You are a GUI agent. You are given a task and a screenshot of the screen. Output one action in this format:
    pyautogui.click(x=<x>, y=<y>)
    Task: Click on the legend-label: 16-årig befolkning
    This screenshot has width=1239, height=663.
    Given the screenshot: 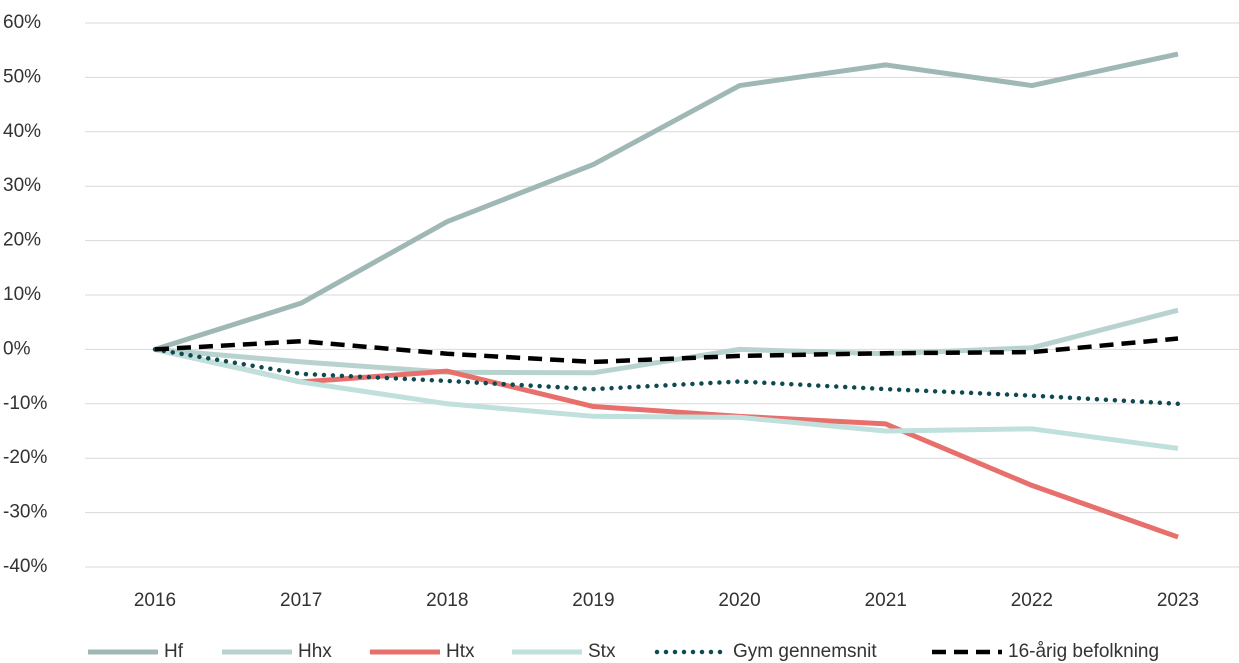 What is the action you would take?
    pyautogui.click(x=1083, y=651)
    